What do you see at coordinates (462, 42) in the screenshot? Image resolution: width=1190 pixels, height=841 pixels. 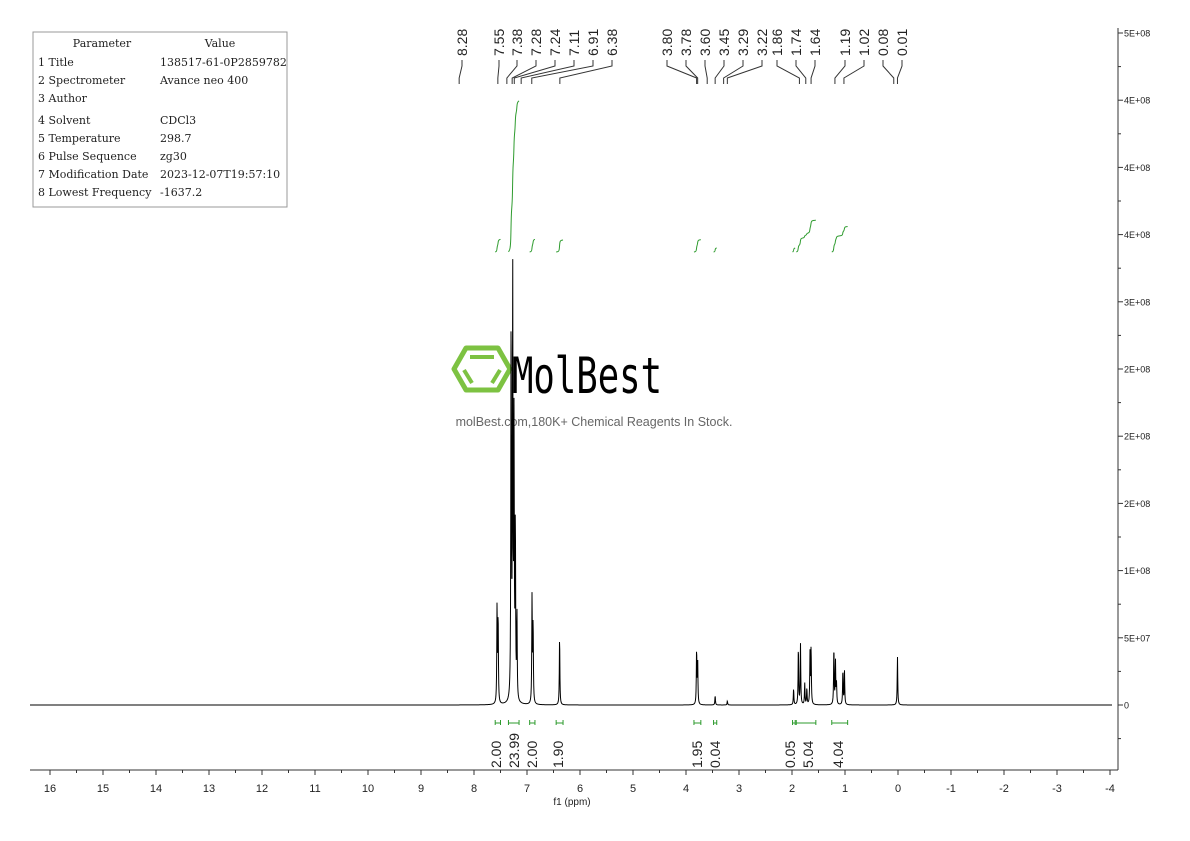 I see `peak-label: 8.28` at bounding box center [462, 42].